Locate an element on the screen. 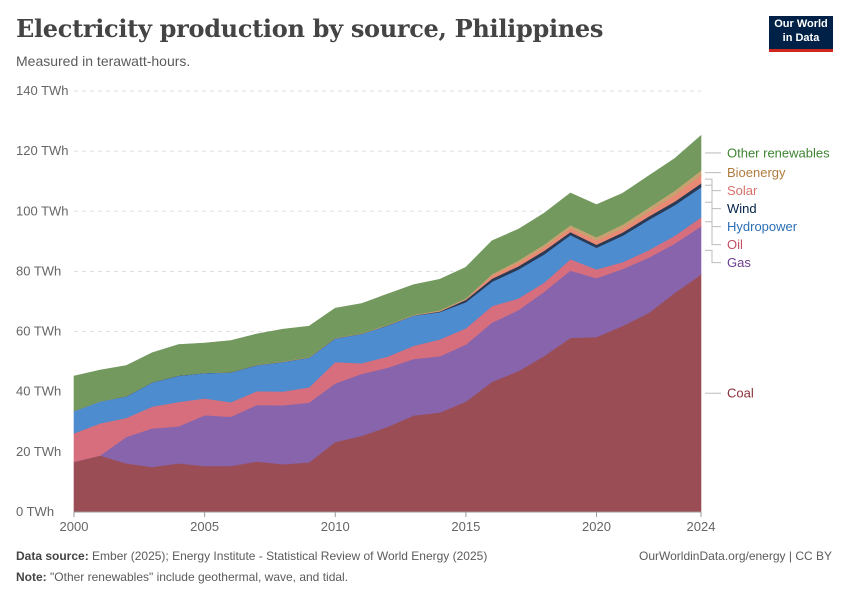  owid-logo: Our World in Data is located at coordinates (801, 34).